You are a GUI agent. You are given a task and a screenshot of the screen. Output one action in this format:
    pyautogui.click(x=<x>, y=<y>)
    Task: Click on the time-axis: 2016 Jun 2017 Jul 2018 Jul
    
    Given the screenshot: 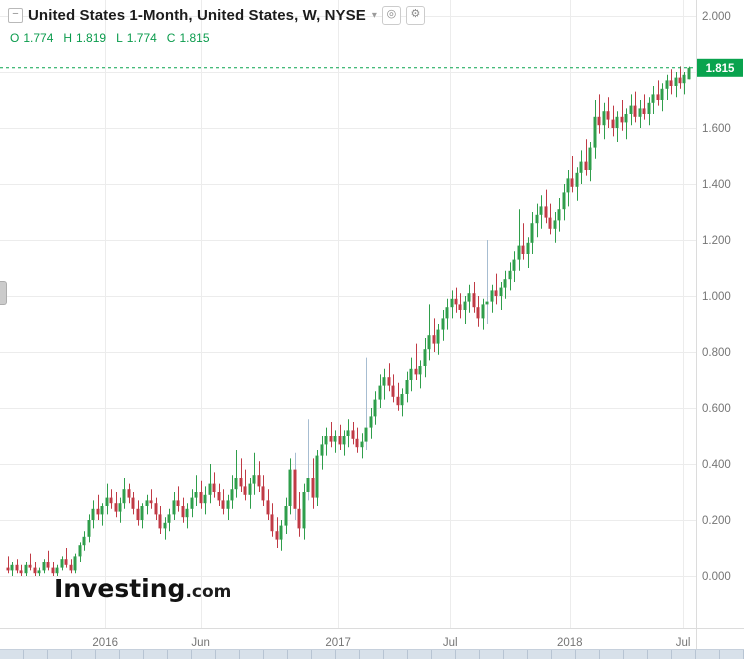 What is the action you would take?
    pyautogui.click(x=391, y=643)
    